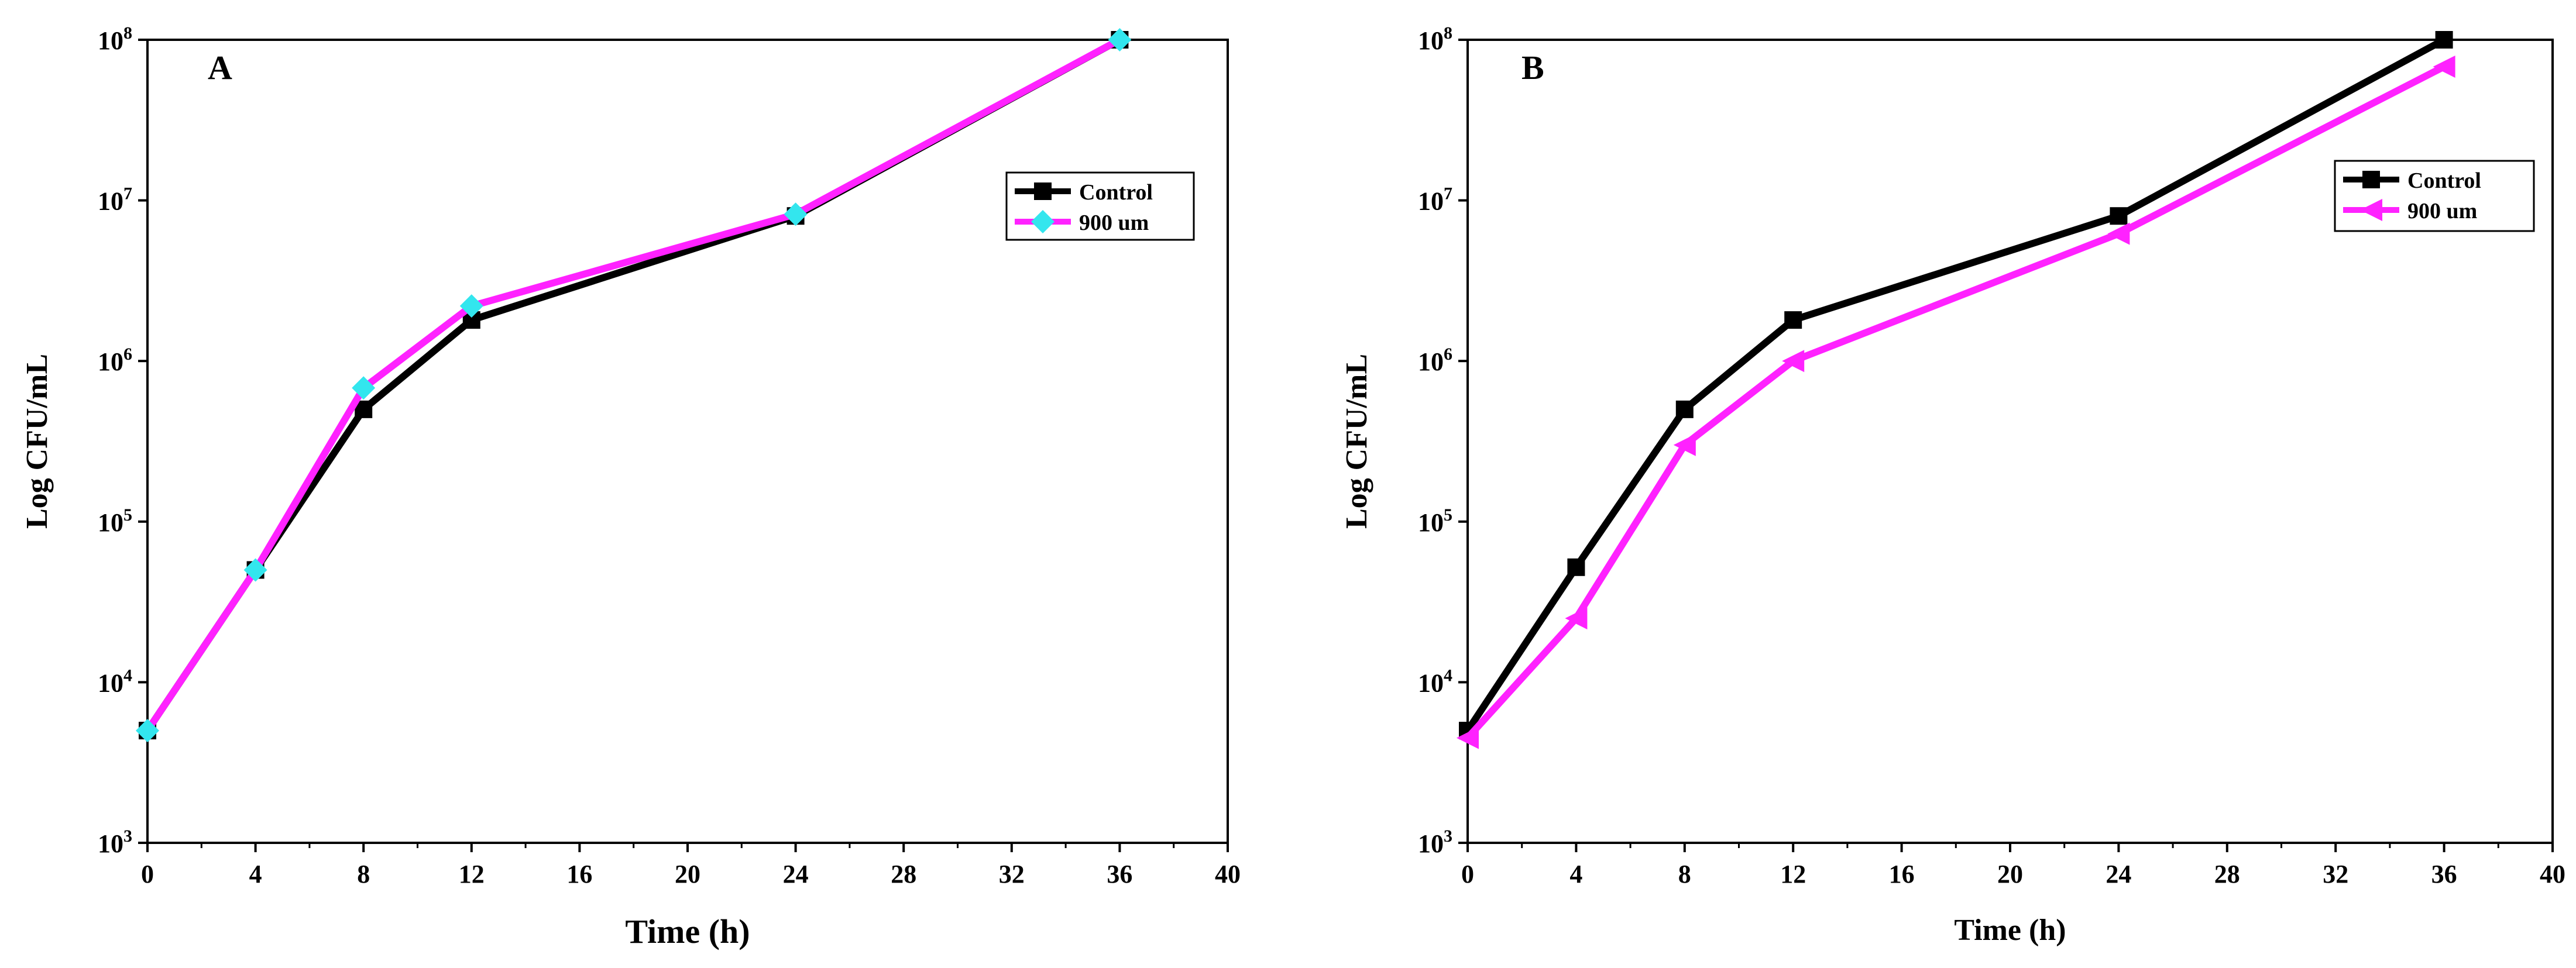  Describe the element at coordinates (688, 931) in the screenshot. I see `panel-a-x-axis-title: Time (h)` at that location.